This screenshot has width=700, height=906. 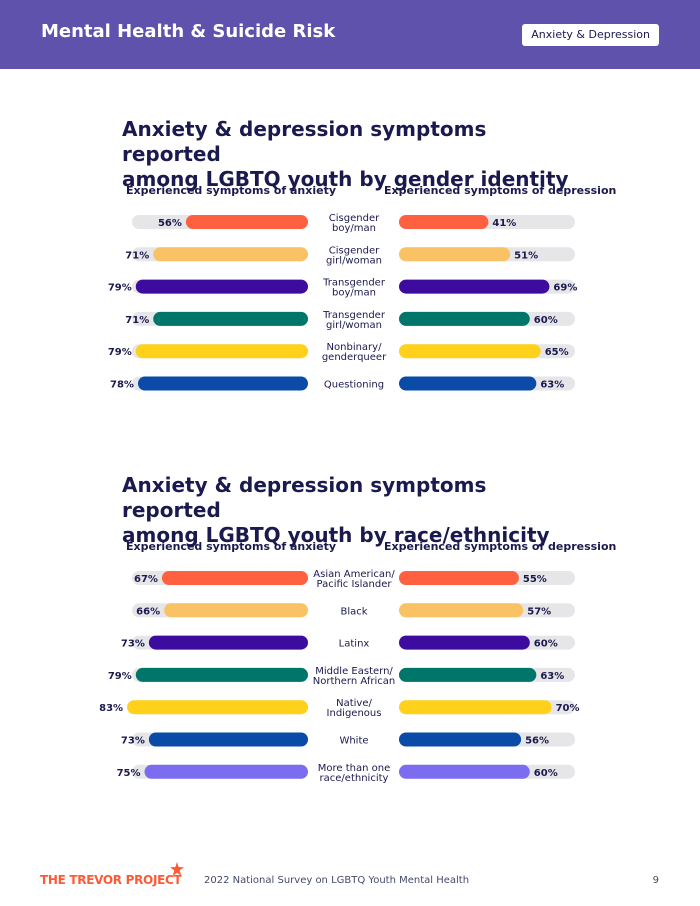 What do you see at coordinates (655, 880) in the screenshot?
I see `page-number: 9` at bounding box center [655, 880].